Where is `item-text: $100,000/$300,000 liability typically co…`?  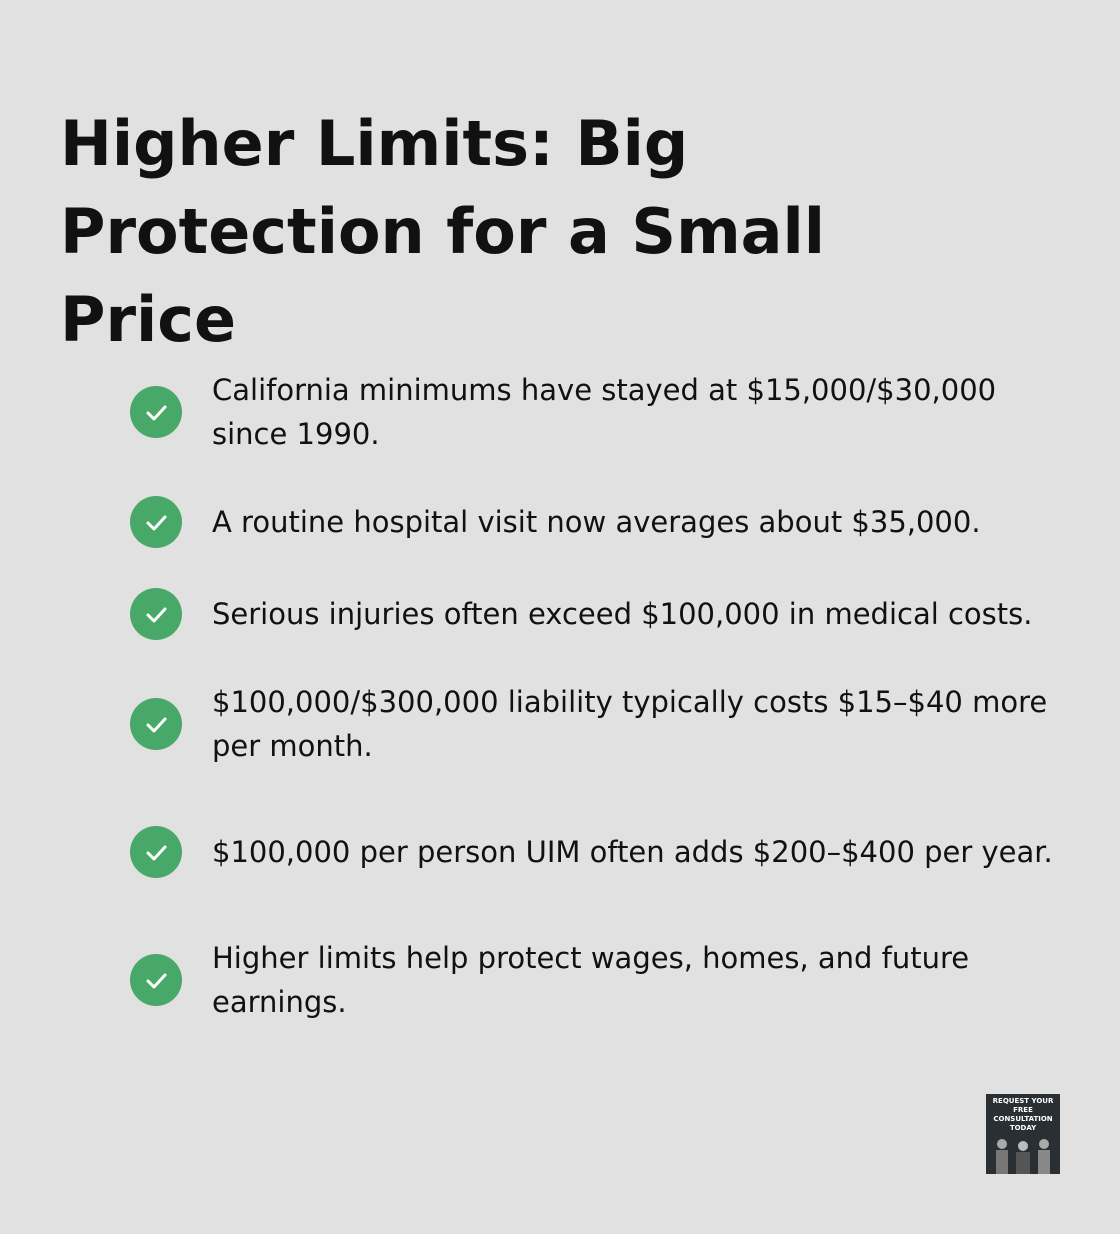
item-text: $100,000/$300,000 liability typically co… is located at coordinates (630, 724).